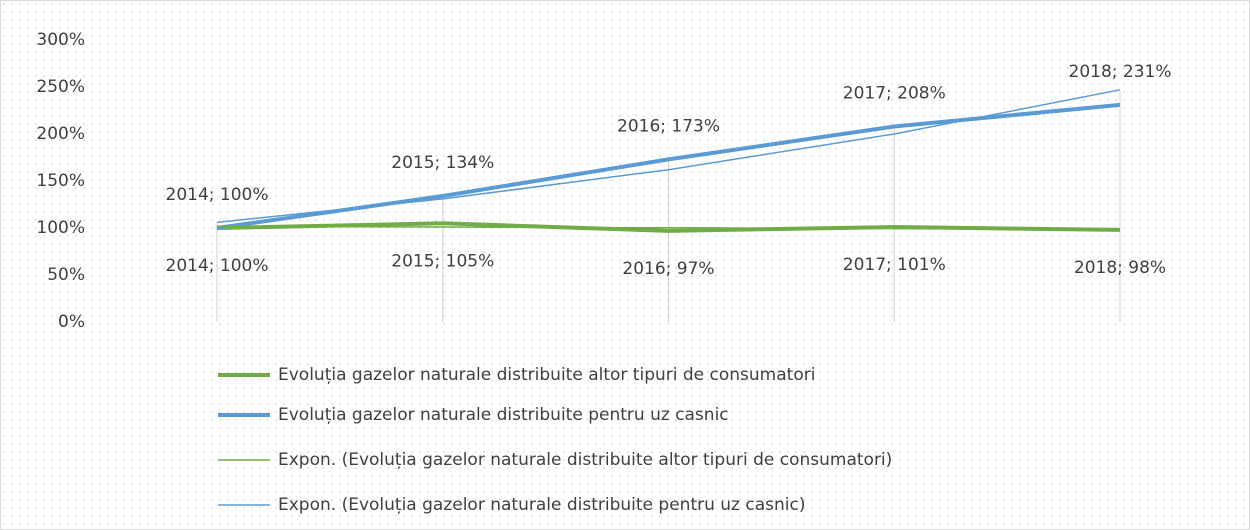  I want to click on data-label: 2018; 98%, so click(1120, 268).